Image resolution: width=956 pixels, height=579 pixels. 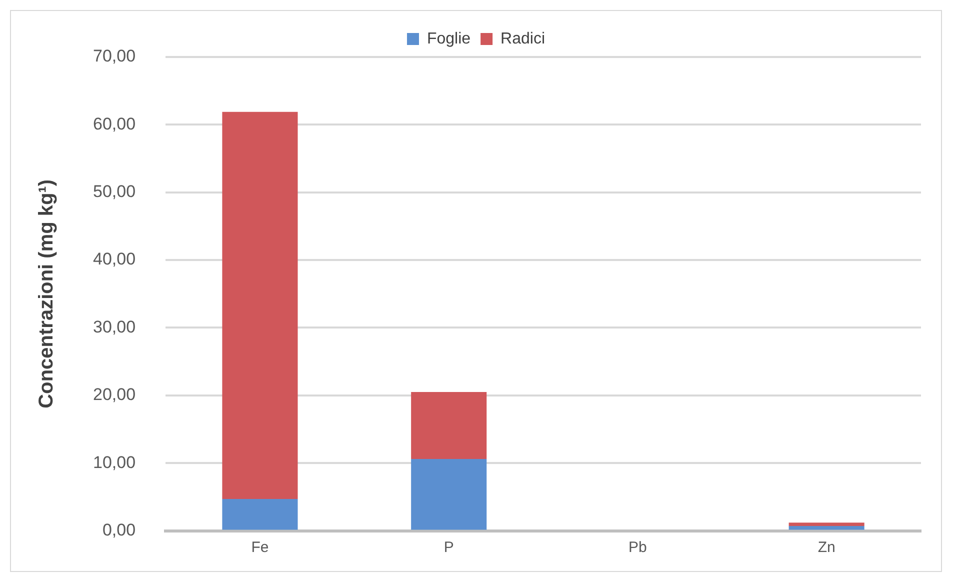 What do you see at coordinates (114, 394) in the screenshot?
I see `y-tick-label: 20,00` at bounding box center [114, 394].